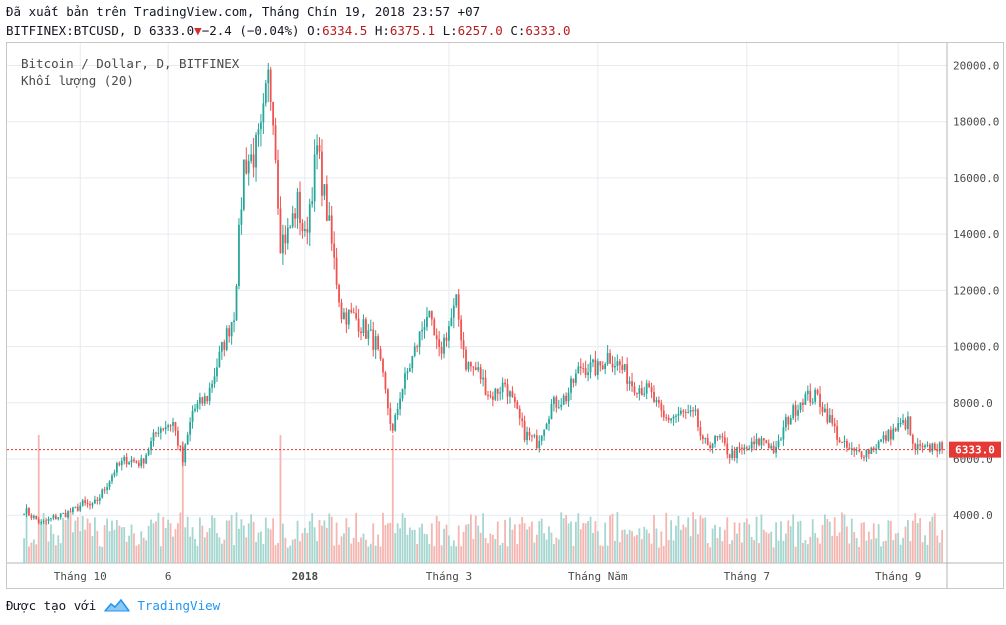 Image resolution: width=1006 pixels, height=625 pixels. What do you see at coordinates (449, 576) in the screenshot?
I see `x-tick-label: Tháng 3` at bounding box center [449, 576].